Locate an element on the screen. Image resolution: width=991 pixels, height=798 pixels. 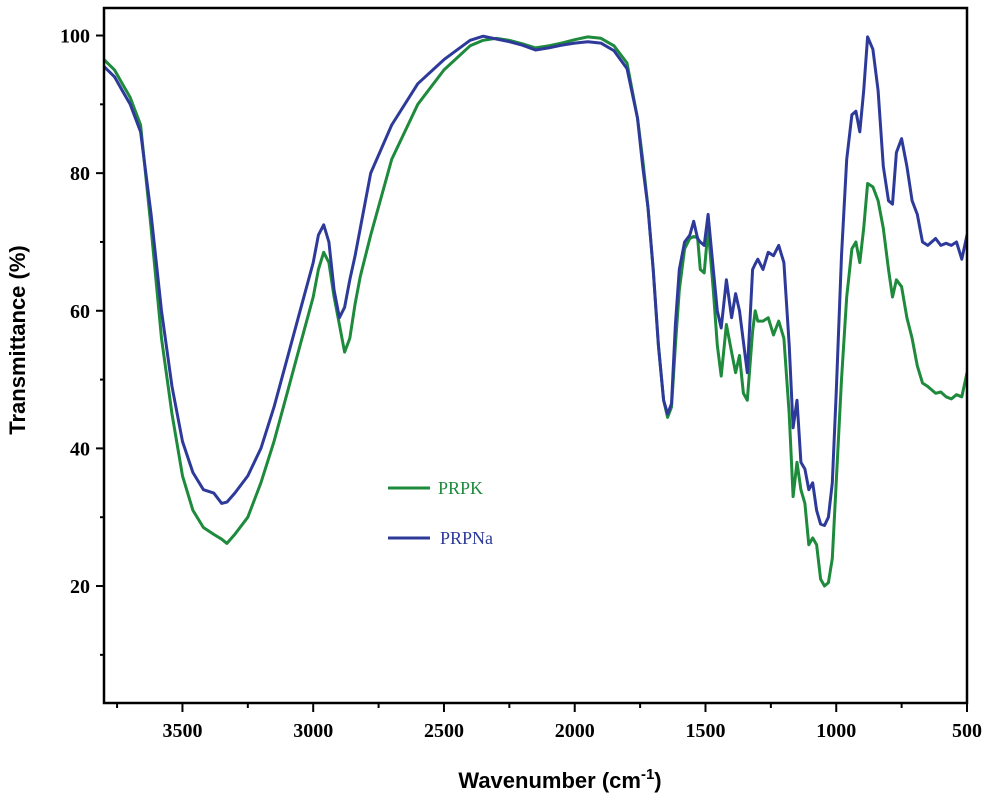
x-tick-label-500: 500 is located at coordinates (967, 731).